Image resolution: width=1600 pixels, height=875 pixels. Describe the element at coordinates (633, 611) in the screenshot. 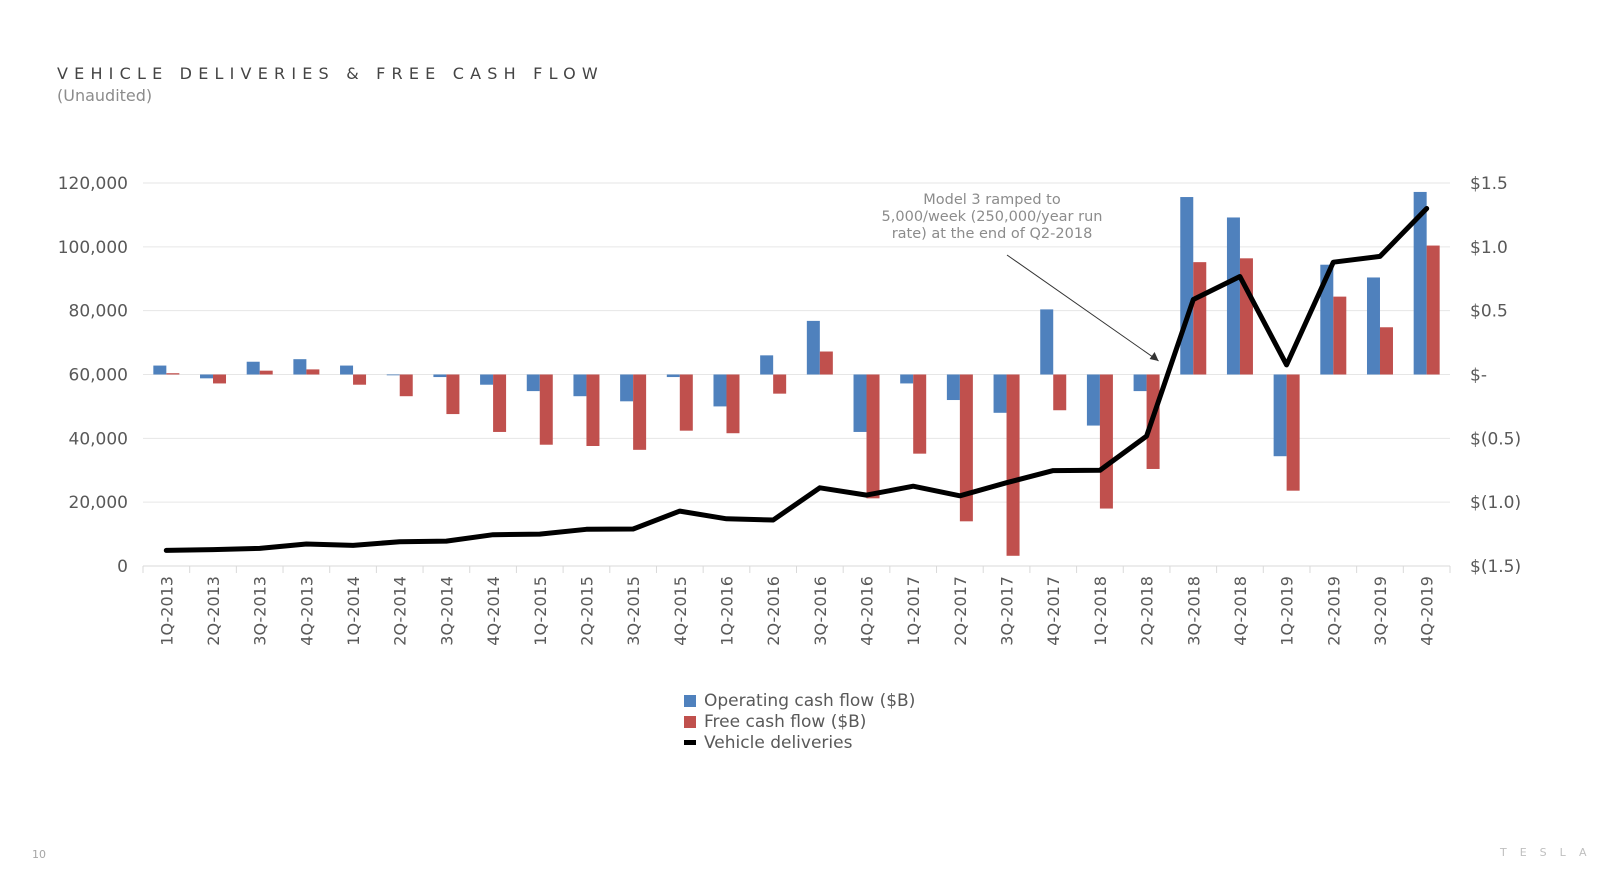

I see `x-tick-label: 3Q-2015` at that location.